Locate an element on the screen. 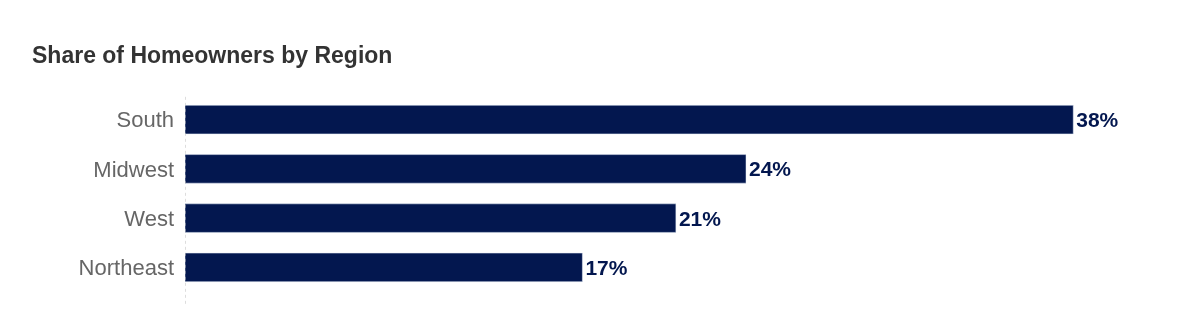  y-tick-label: Northeast is located at coordinates (126, 268).